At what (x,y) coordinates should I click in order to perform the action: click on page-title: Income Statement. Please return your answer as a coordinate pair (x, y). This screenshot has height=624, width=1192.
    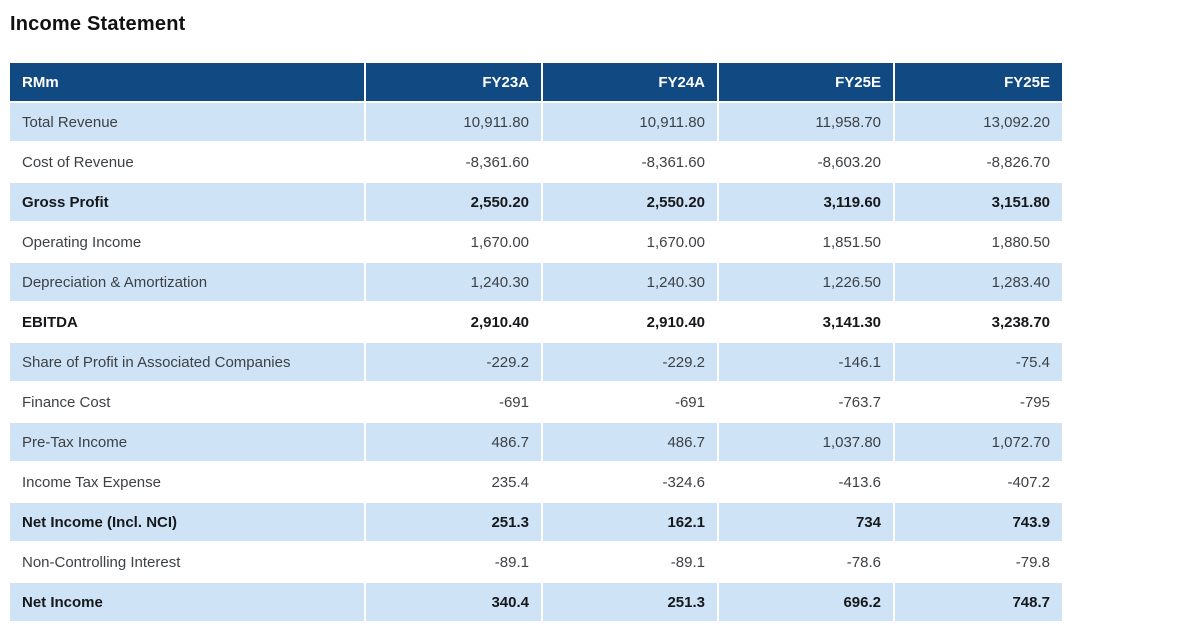
    Looking at the image, I should click on (98, 24).